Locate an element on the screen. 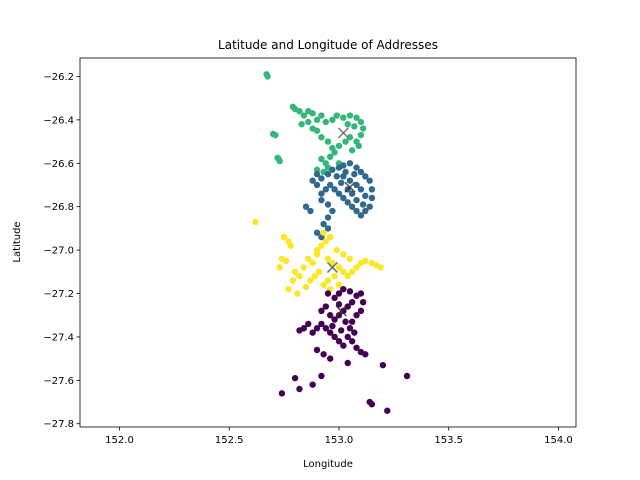 This screenshot has width=640, height=480. centroids-layer is located at coordinates (341, 222).